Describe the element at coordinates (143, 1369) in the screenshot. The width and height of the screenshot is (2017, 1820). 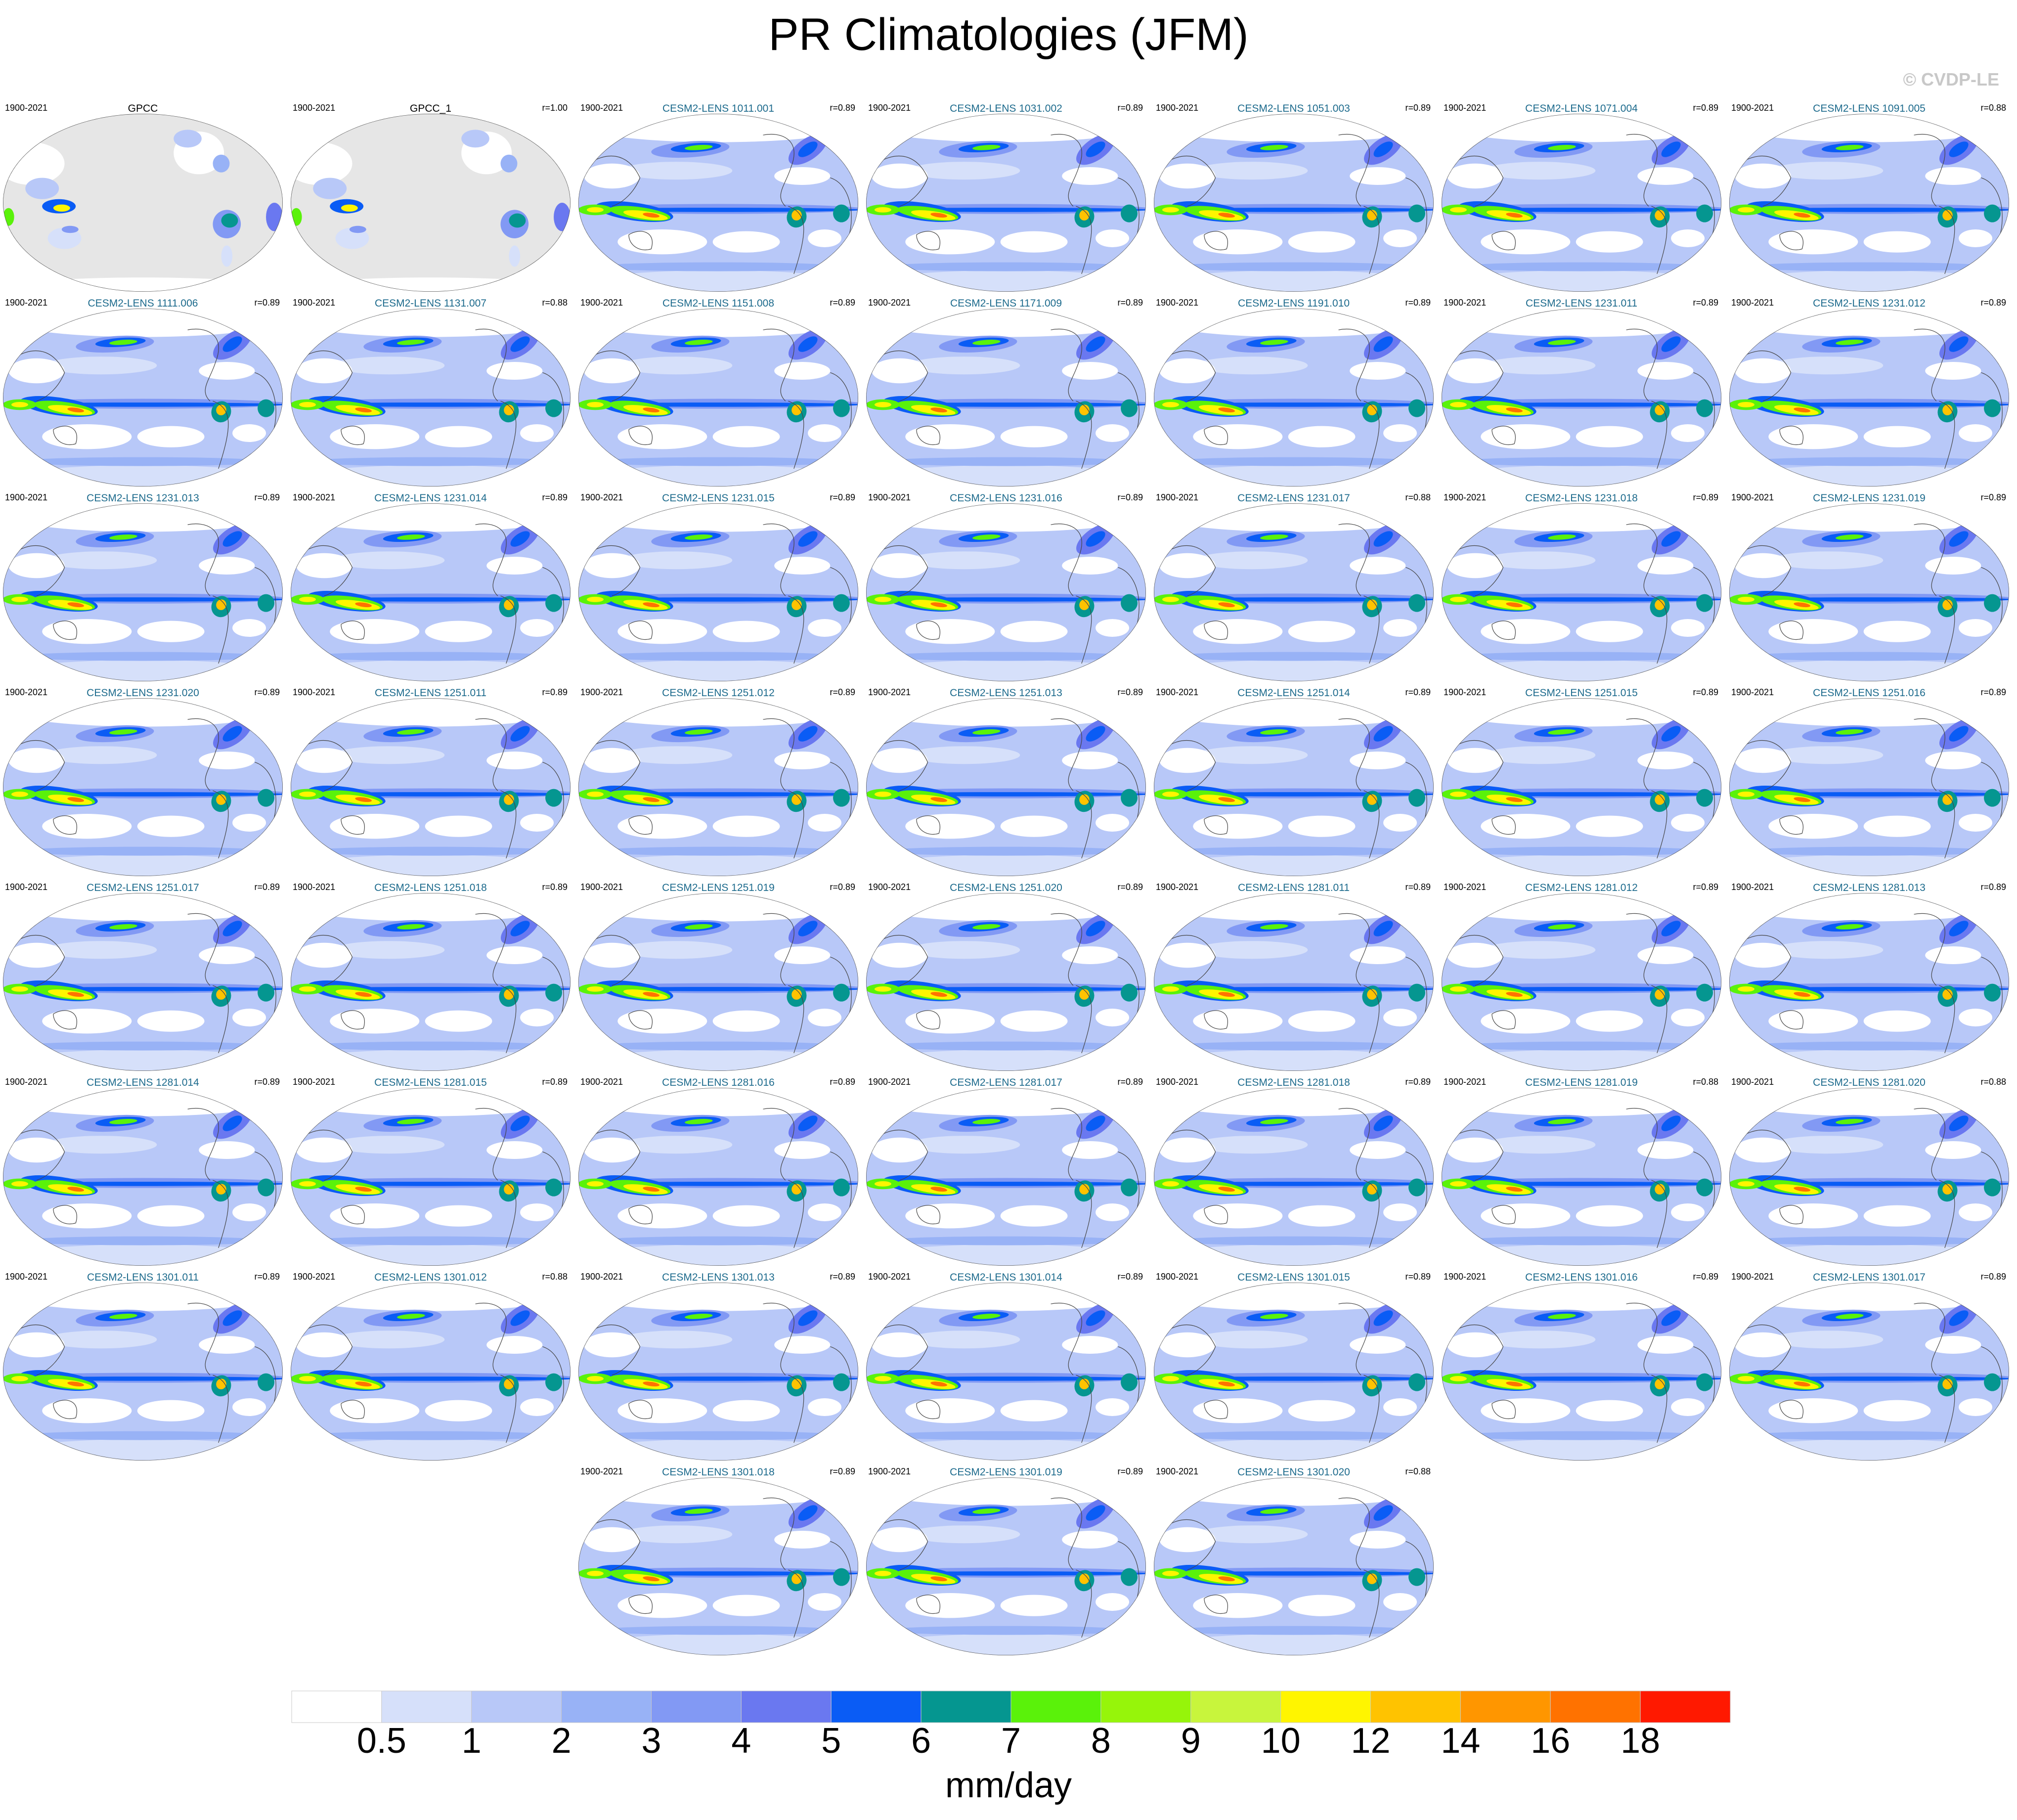
I see `map-panel: 1900-2021 CESM2-LENS 1301.011 r=0.89` at that location.